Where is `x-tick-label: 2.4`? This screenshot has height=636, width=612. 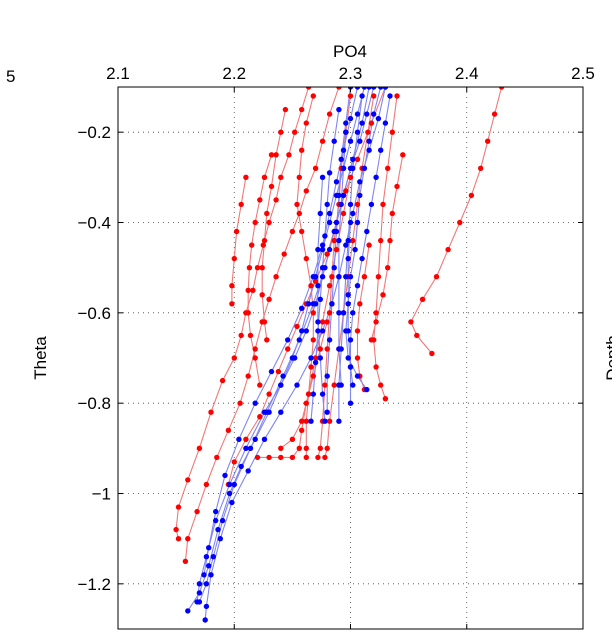
x-tick-label: 2.4 is located at coordinates (467, 73).